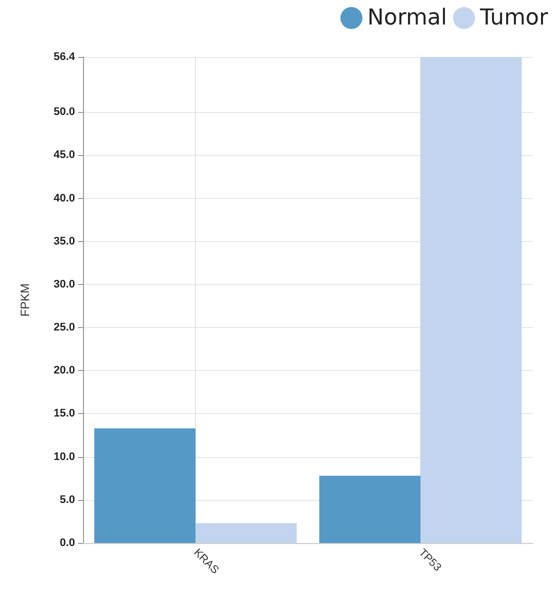 The image size is (553, 593). Describe the element at coordinates (64, 414) in the screenshot. I see `y-tick-label: 15.0` at that location.